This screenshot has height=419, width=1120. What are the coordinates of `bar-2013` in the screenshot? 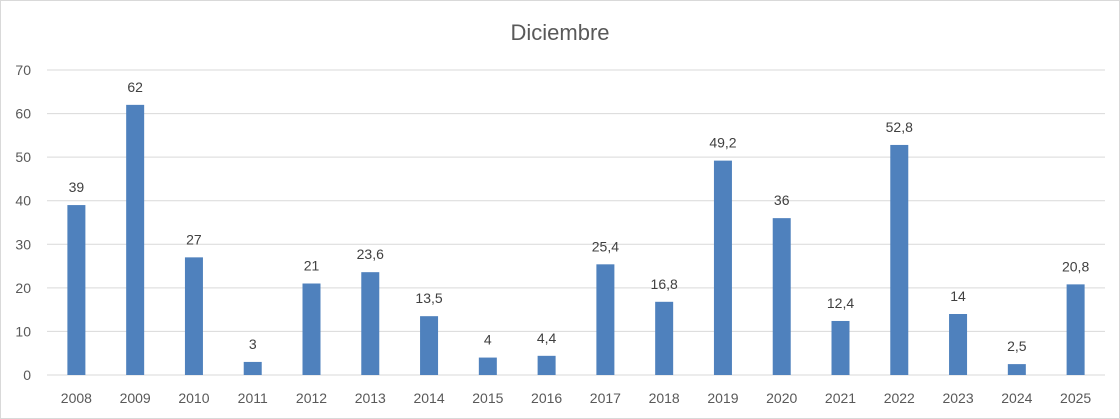 It's located at (370, 323).